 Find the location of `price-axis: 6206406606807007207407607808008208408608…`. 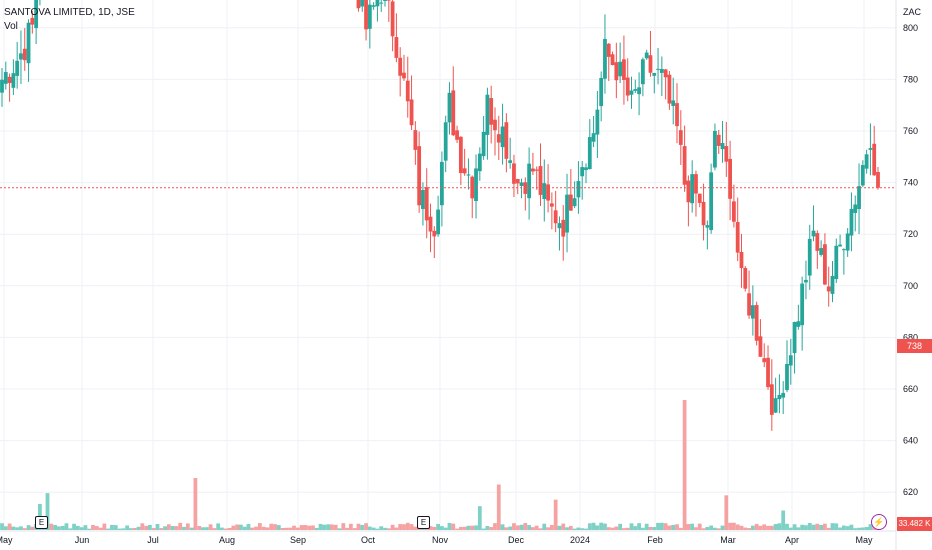

price-axis: 6206406606807007207407607808008208408608… is located at coordinates (910, 248).